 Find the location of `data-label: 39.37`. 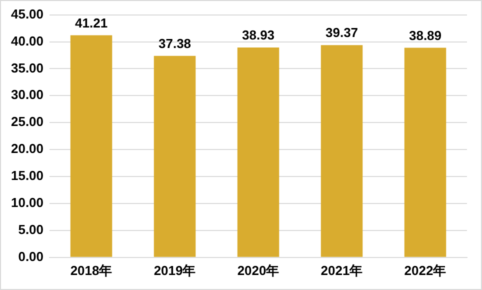

data-label: 39.37 is located at coordinates (341, 32).